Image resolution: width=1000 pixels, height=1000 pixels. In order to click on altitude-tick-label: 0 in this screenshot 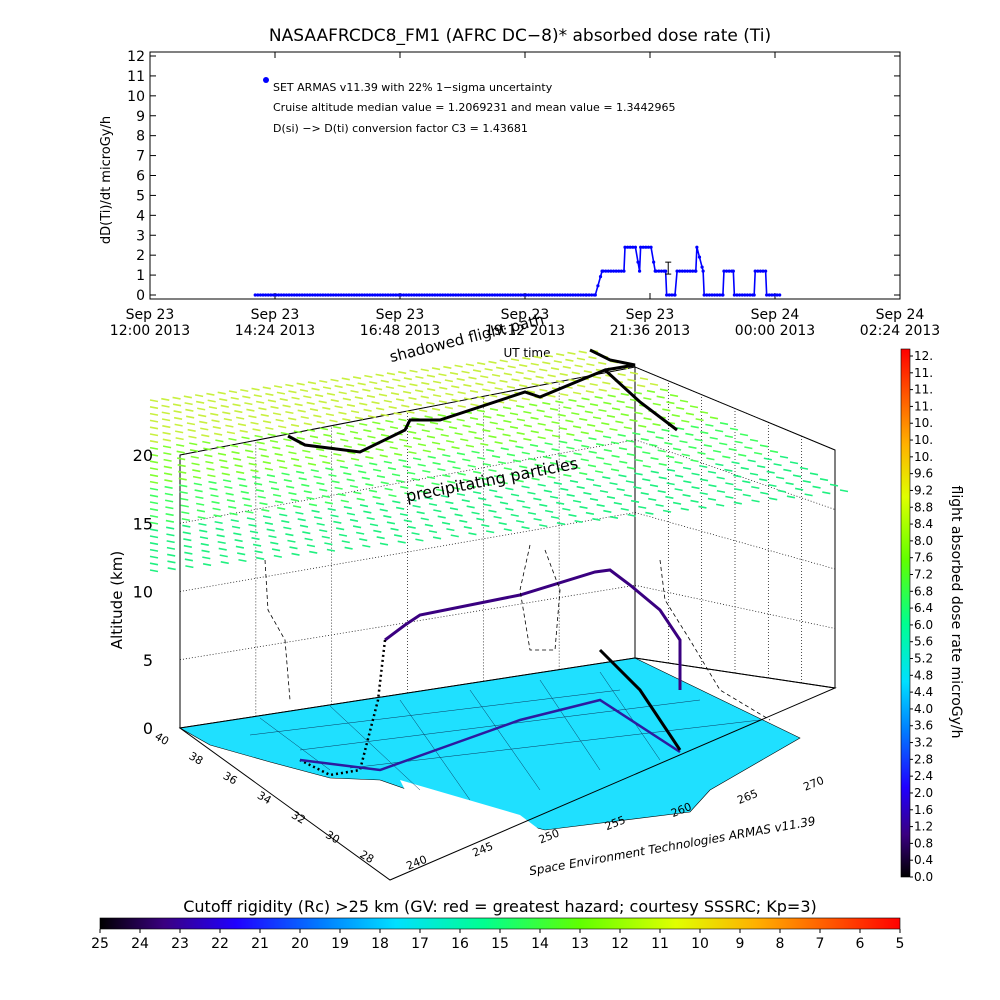, I will do `click(148, 728)`.